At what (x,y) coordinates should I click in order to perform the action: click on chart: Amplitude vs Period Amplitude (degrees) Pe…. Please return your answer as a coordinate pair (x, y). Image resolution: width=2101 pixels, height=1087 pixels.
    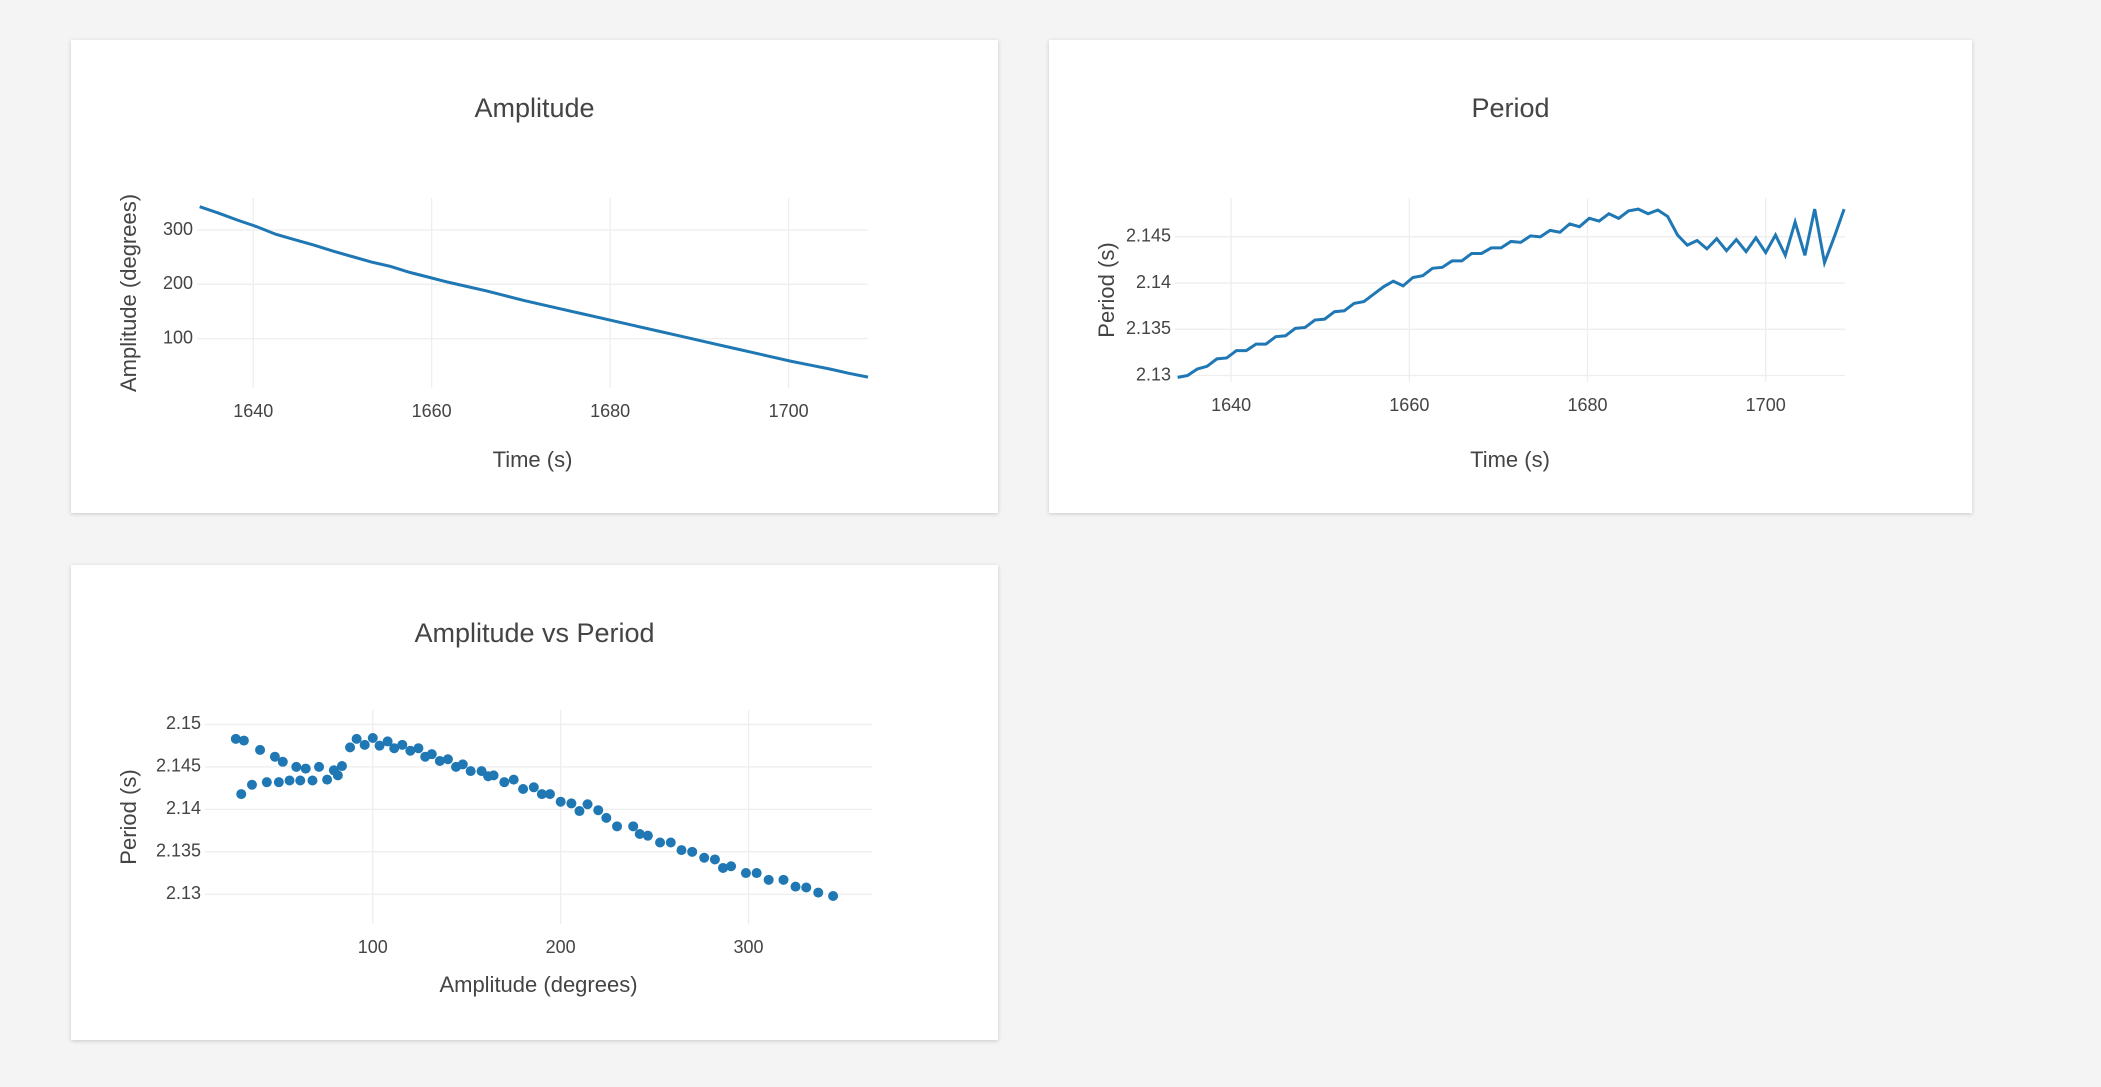
    Looking at the image, I should click on (494, 807).